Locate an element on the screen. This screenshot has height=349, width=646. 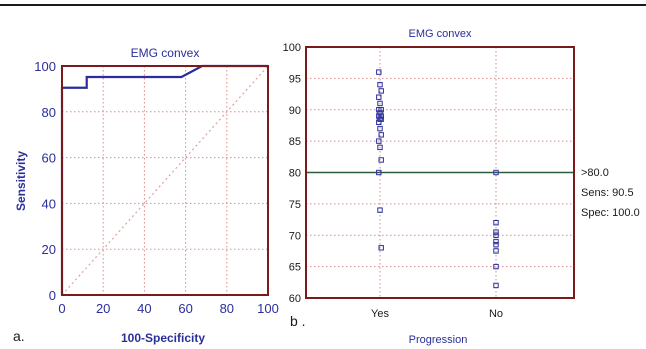
dot-chart-title: EMG convex is located at coordinates (440, 34).